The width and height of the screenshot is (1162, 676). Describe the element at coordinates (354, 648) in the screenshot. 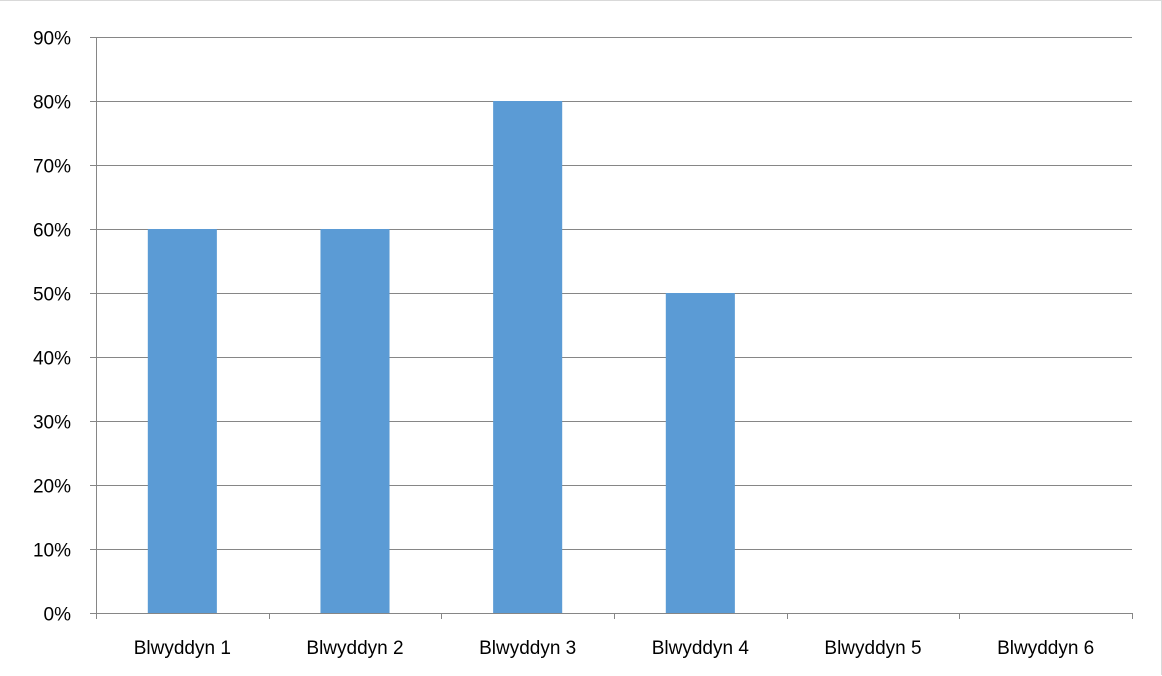

I see `x-tick-label: Blwyddyn 2` at that location.